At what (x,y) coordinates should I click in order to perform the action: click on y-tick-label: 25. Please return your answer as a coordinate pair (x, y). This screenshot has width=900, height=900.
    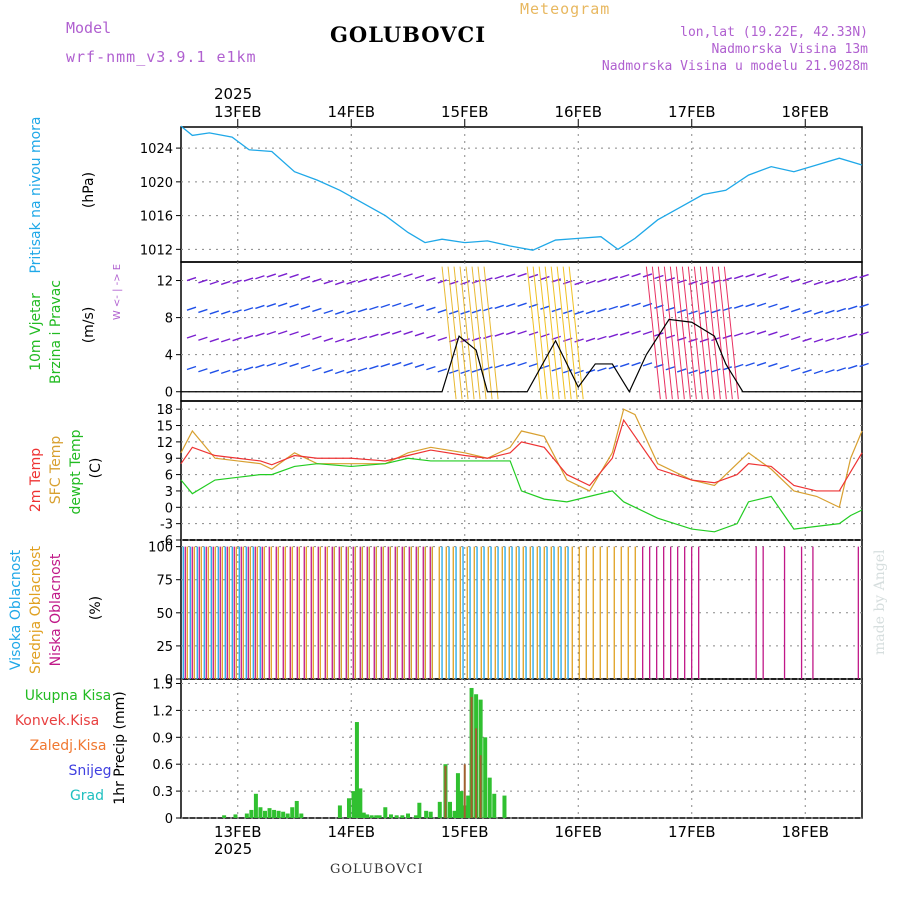
    Looking at the image, I should click on (164, 647).